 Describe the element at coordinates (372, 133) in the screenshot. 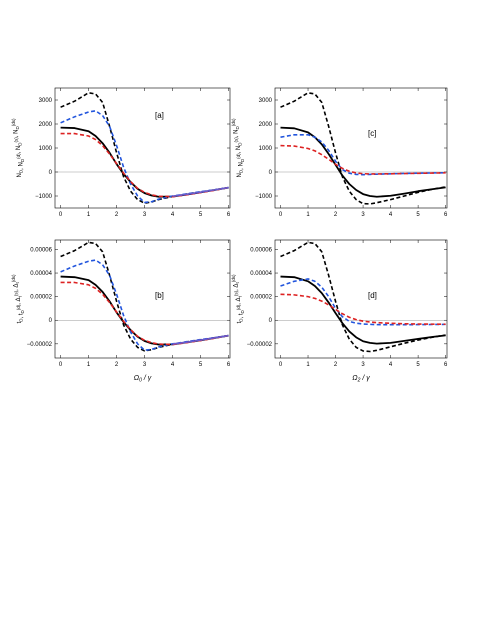

I see `panel-tag: [c]` at that location.